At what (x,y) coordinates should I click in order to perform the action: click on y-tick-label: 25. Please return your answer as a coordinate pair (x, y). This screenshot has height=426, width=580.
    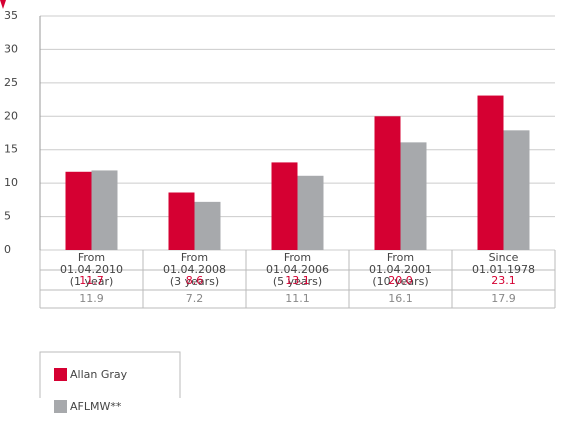
    Looking at the image, I should click on (11, 82).